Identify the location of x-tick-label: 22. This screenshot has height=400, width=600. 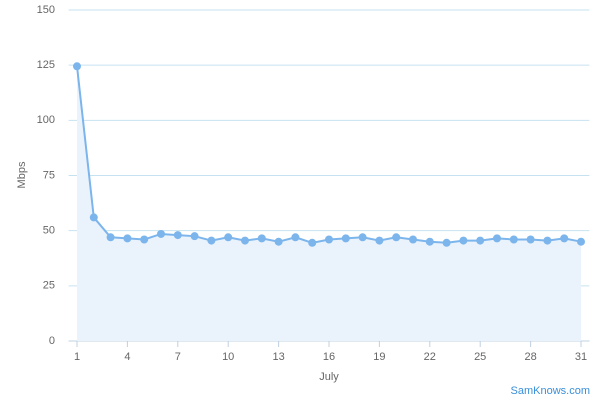
(430, 357).